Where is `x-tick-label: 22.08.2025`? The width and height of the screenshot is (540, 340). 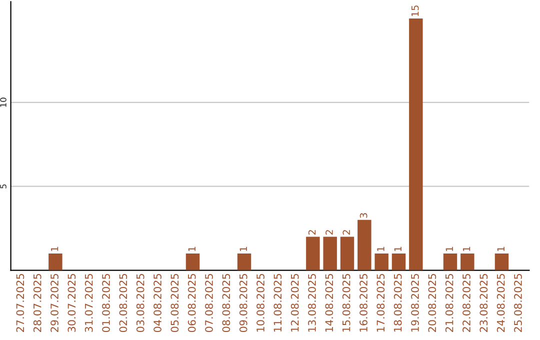
x-tick-label: 22.08.2025 is located at coordinates (466, 303).